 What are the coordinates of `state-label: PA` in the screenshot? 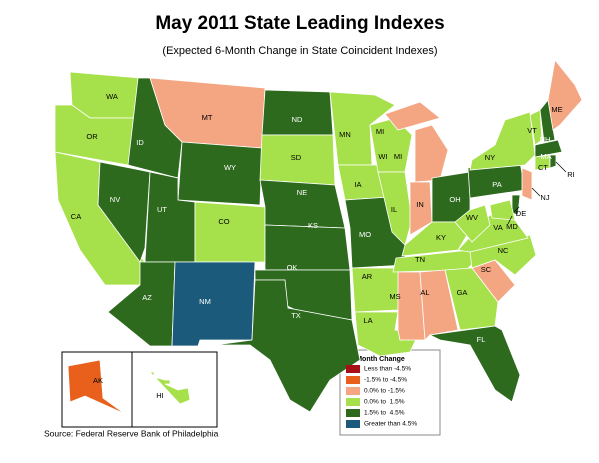 It's located at (496, 184).